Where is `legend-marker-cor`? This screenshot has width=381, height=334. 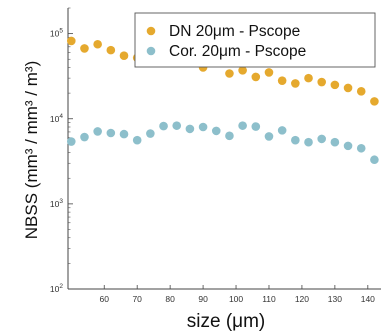
legend-marker-cor is located at coordinates (151, 51).